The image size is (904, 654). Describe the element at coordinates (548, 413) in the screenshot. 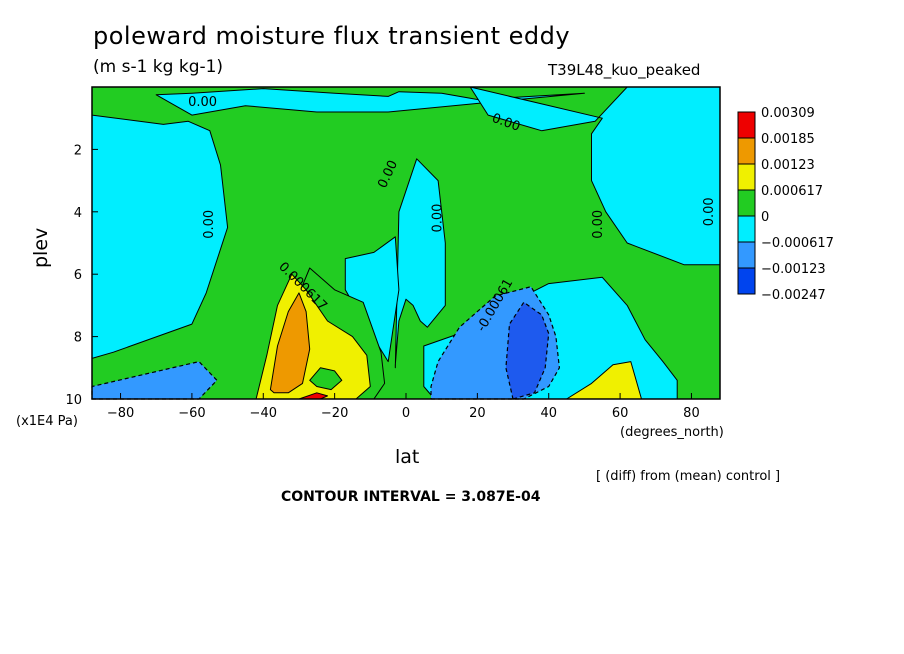

I see `x-tick-label: 40` at that location.